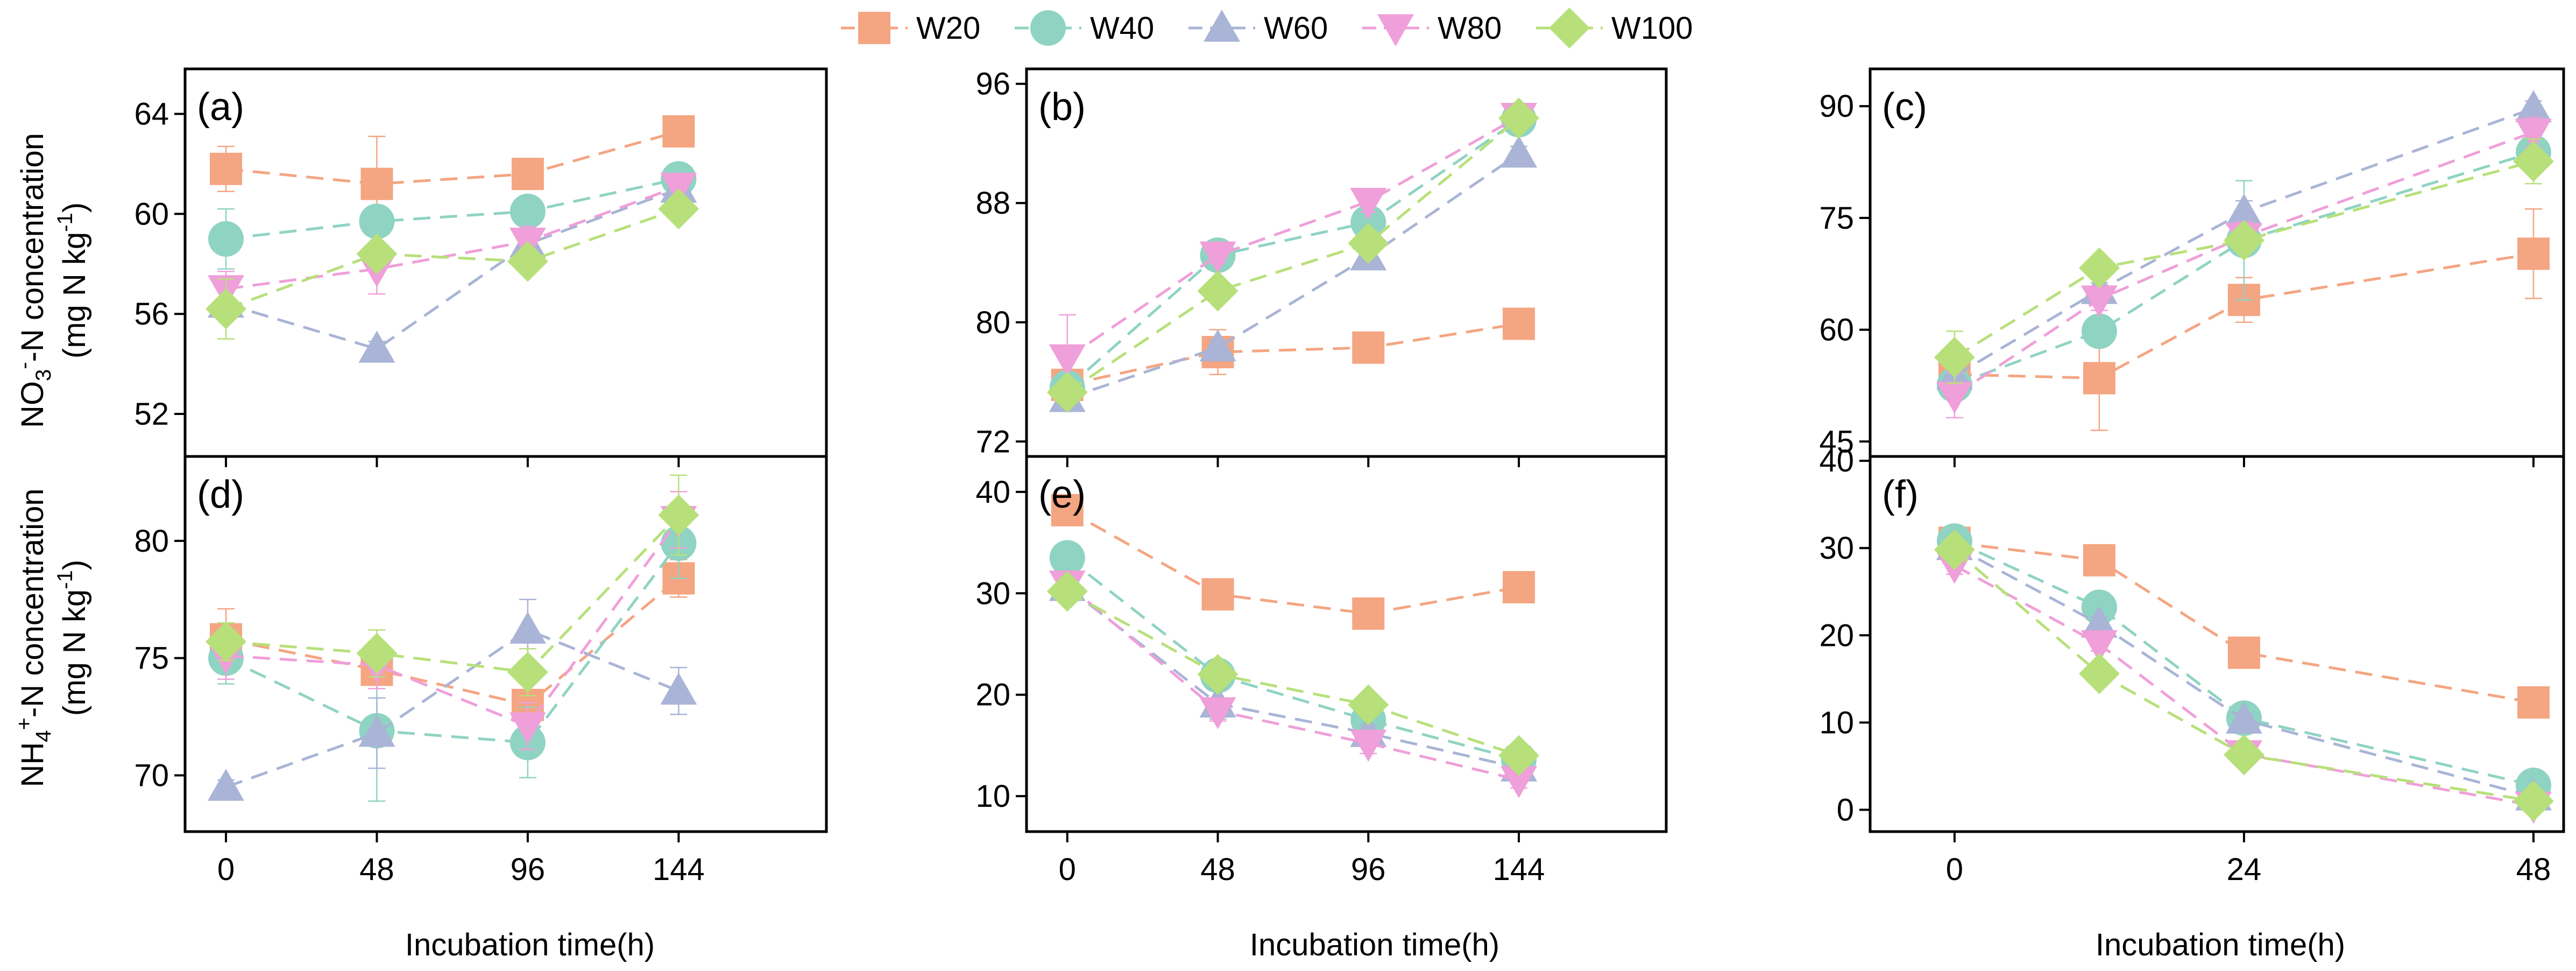  Describe the element at coordinates (151, 114) in the screenshot. I see `y-tick-label: 64` at that location.